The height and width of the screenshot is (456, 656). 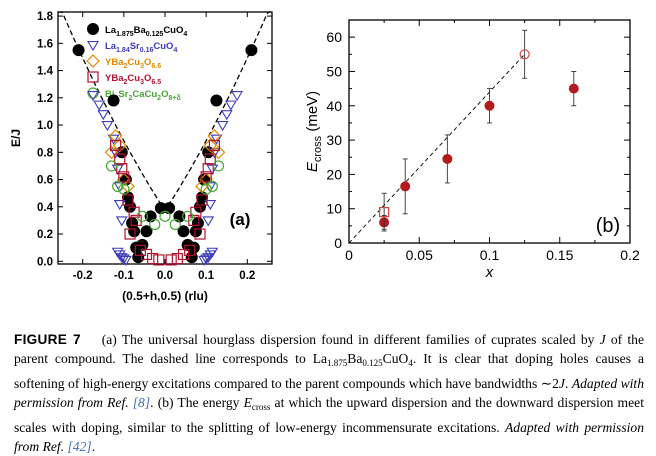 I want to click on legend-label: La1.84Sr0.16CuO4, so click(x=141, y=47).